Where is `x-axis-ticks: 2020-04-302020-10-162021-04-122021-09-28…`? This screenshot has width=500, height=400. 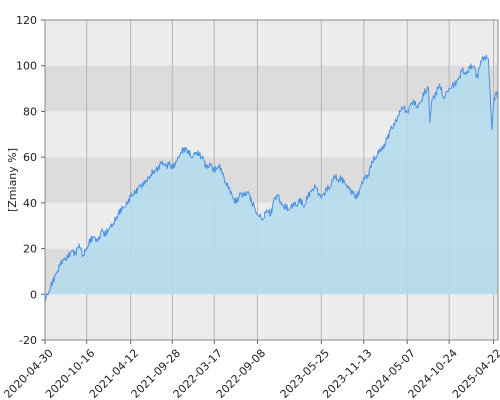
x-axis-ticks: 2020-04-302020-10-162021-04-122021-09-28… is located at coordinates (250, 370).